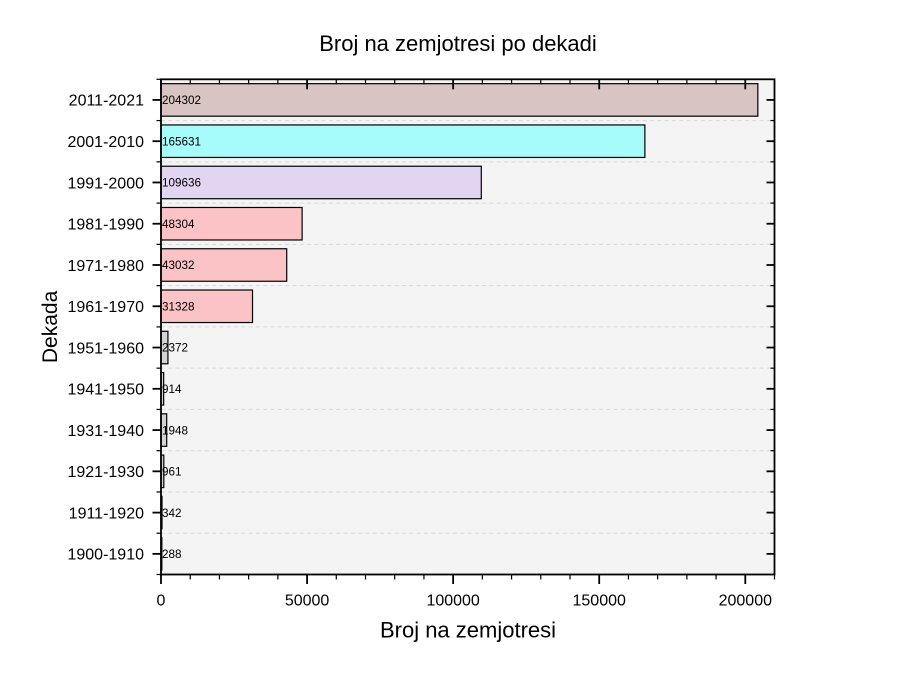 Image resolution: width=900 pixels, height=689 pixels. Describe the element at coordinates (105, 266) in the screenshot. I see `svg-text: 1971-1980` at that location.